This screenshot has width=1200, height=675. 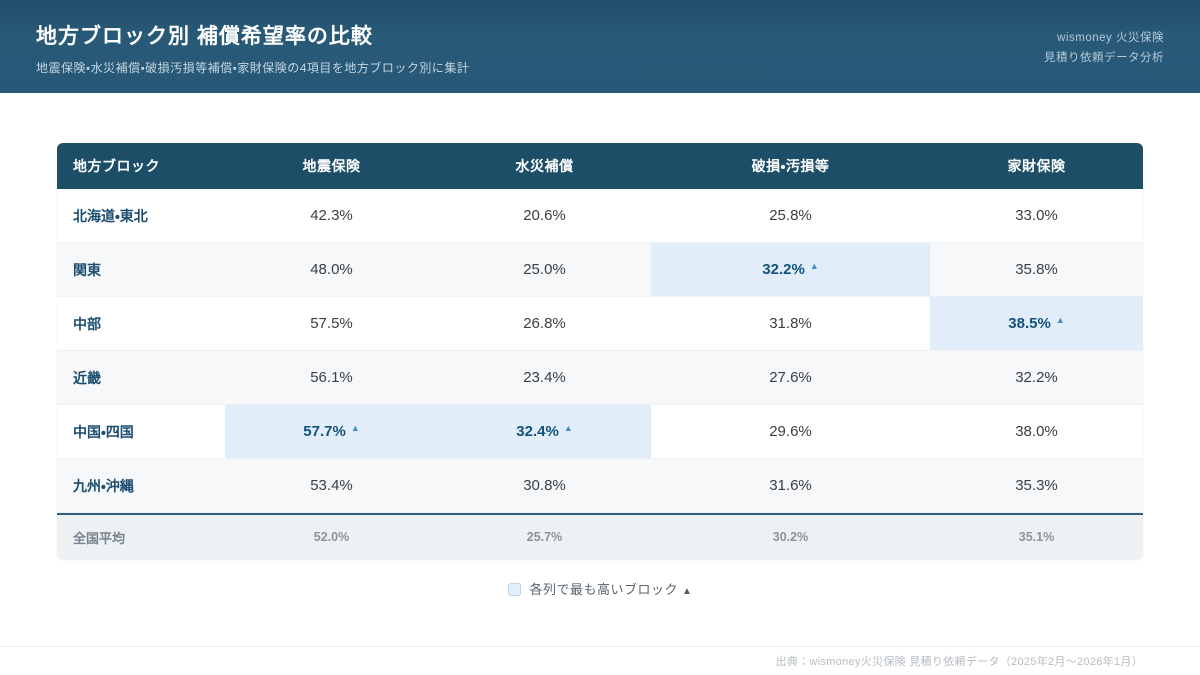 I want to click on highlight-swatch, so click(x=514, y=589).